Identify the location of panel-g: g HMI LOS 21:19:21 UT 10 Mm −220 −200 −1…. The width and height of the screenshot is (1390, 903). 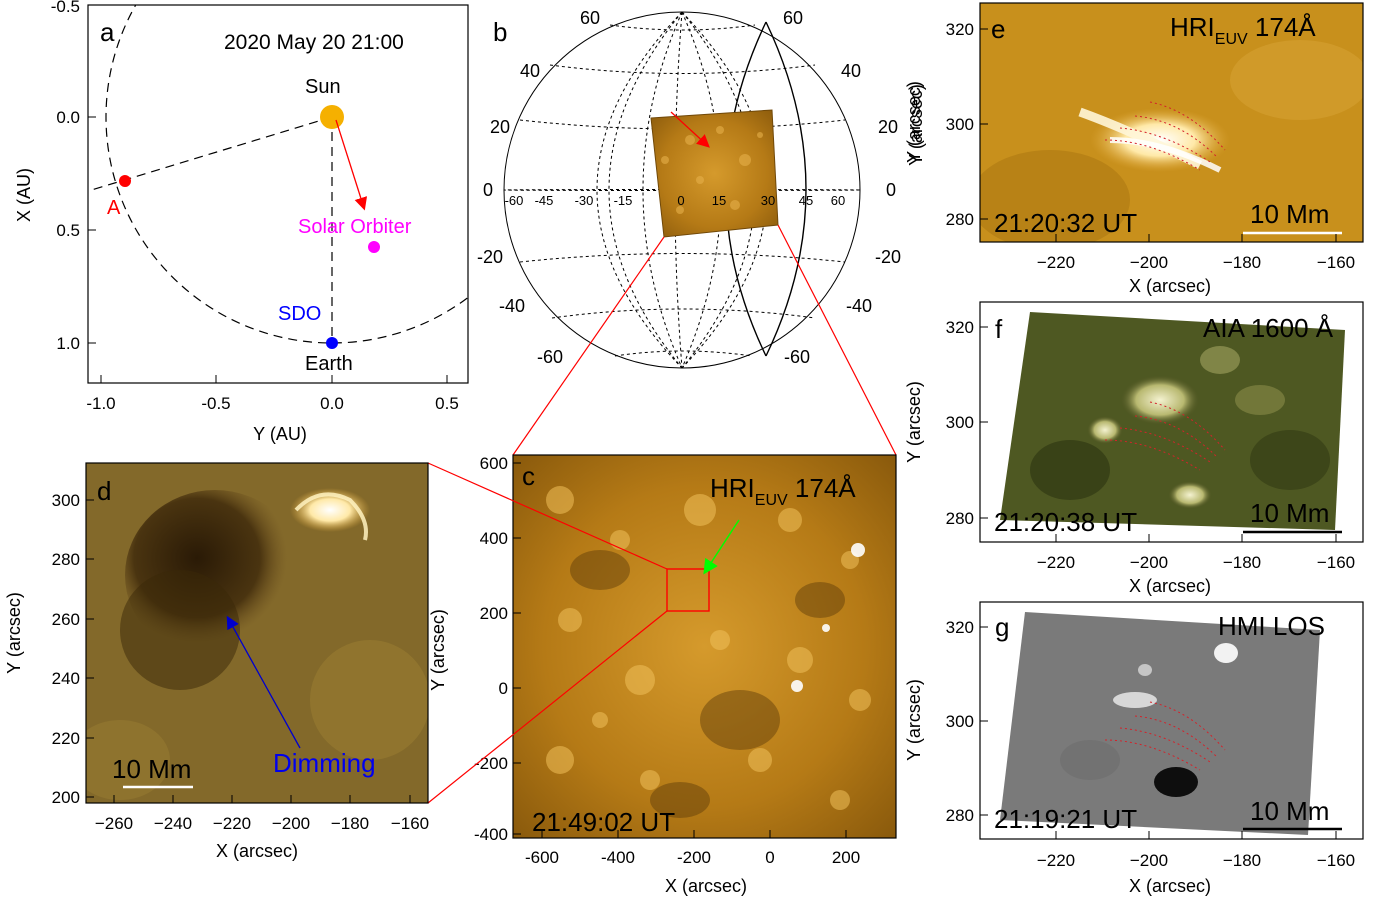
(1134, 748).